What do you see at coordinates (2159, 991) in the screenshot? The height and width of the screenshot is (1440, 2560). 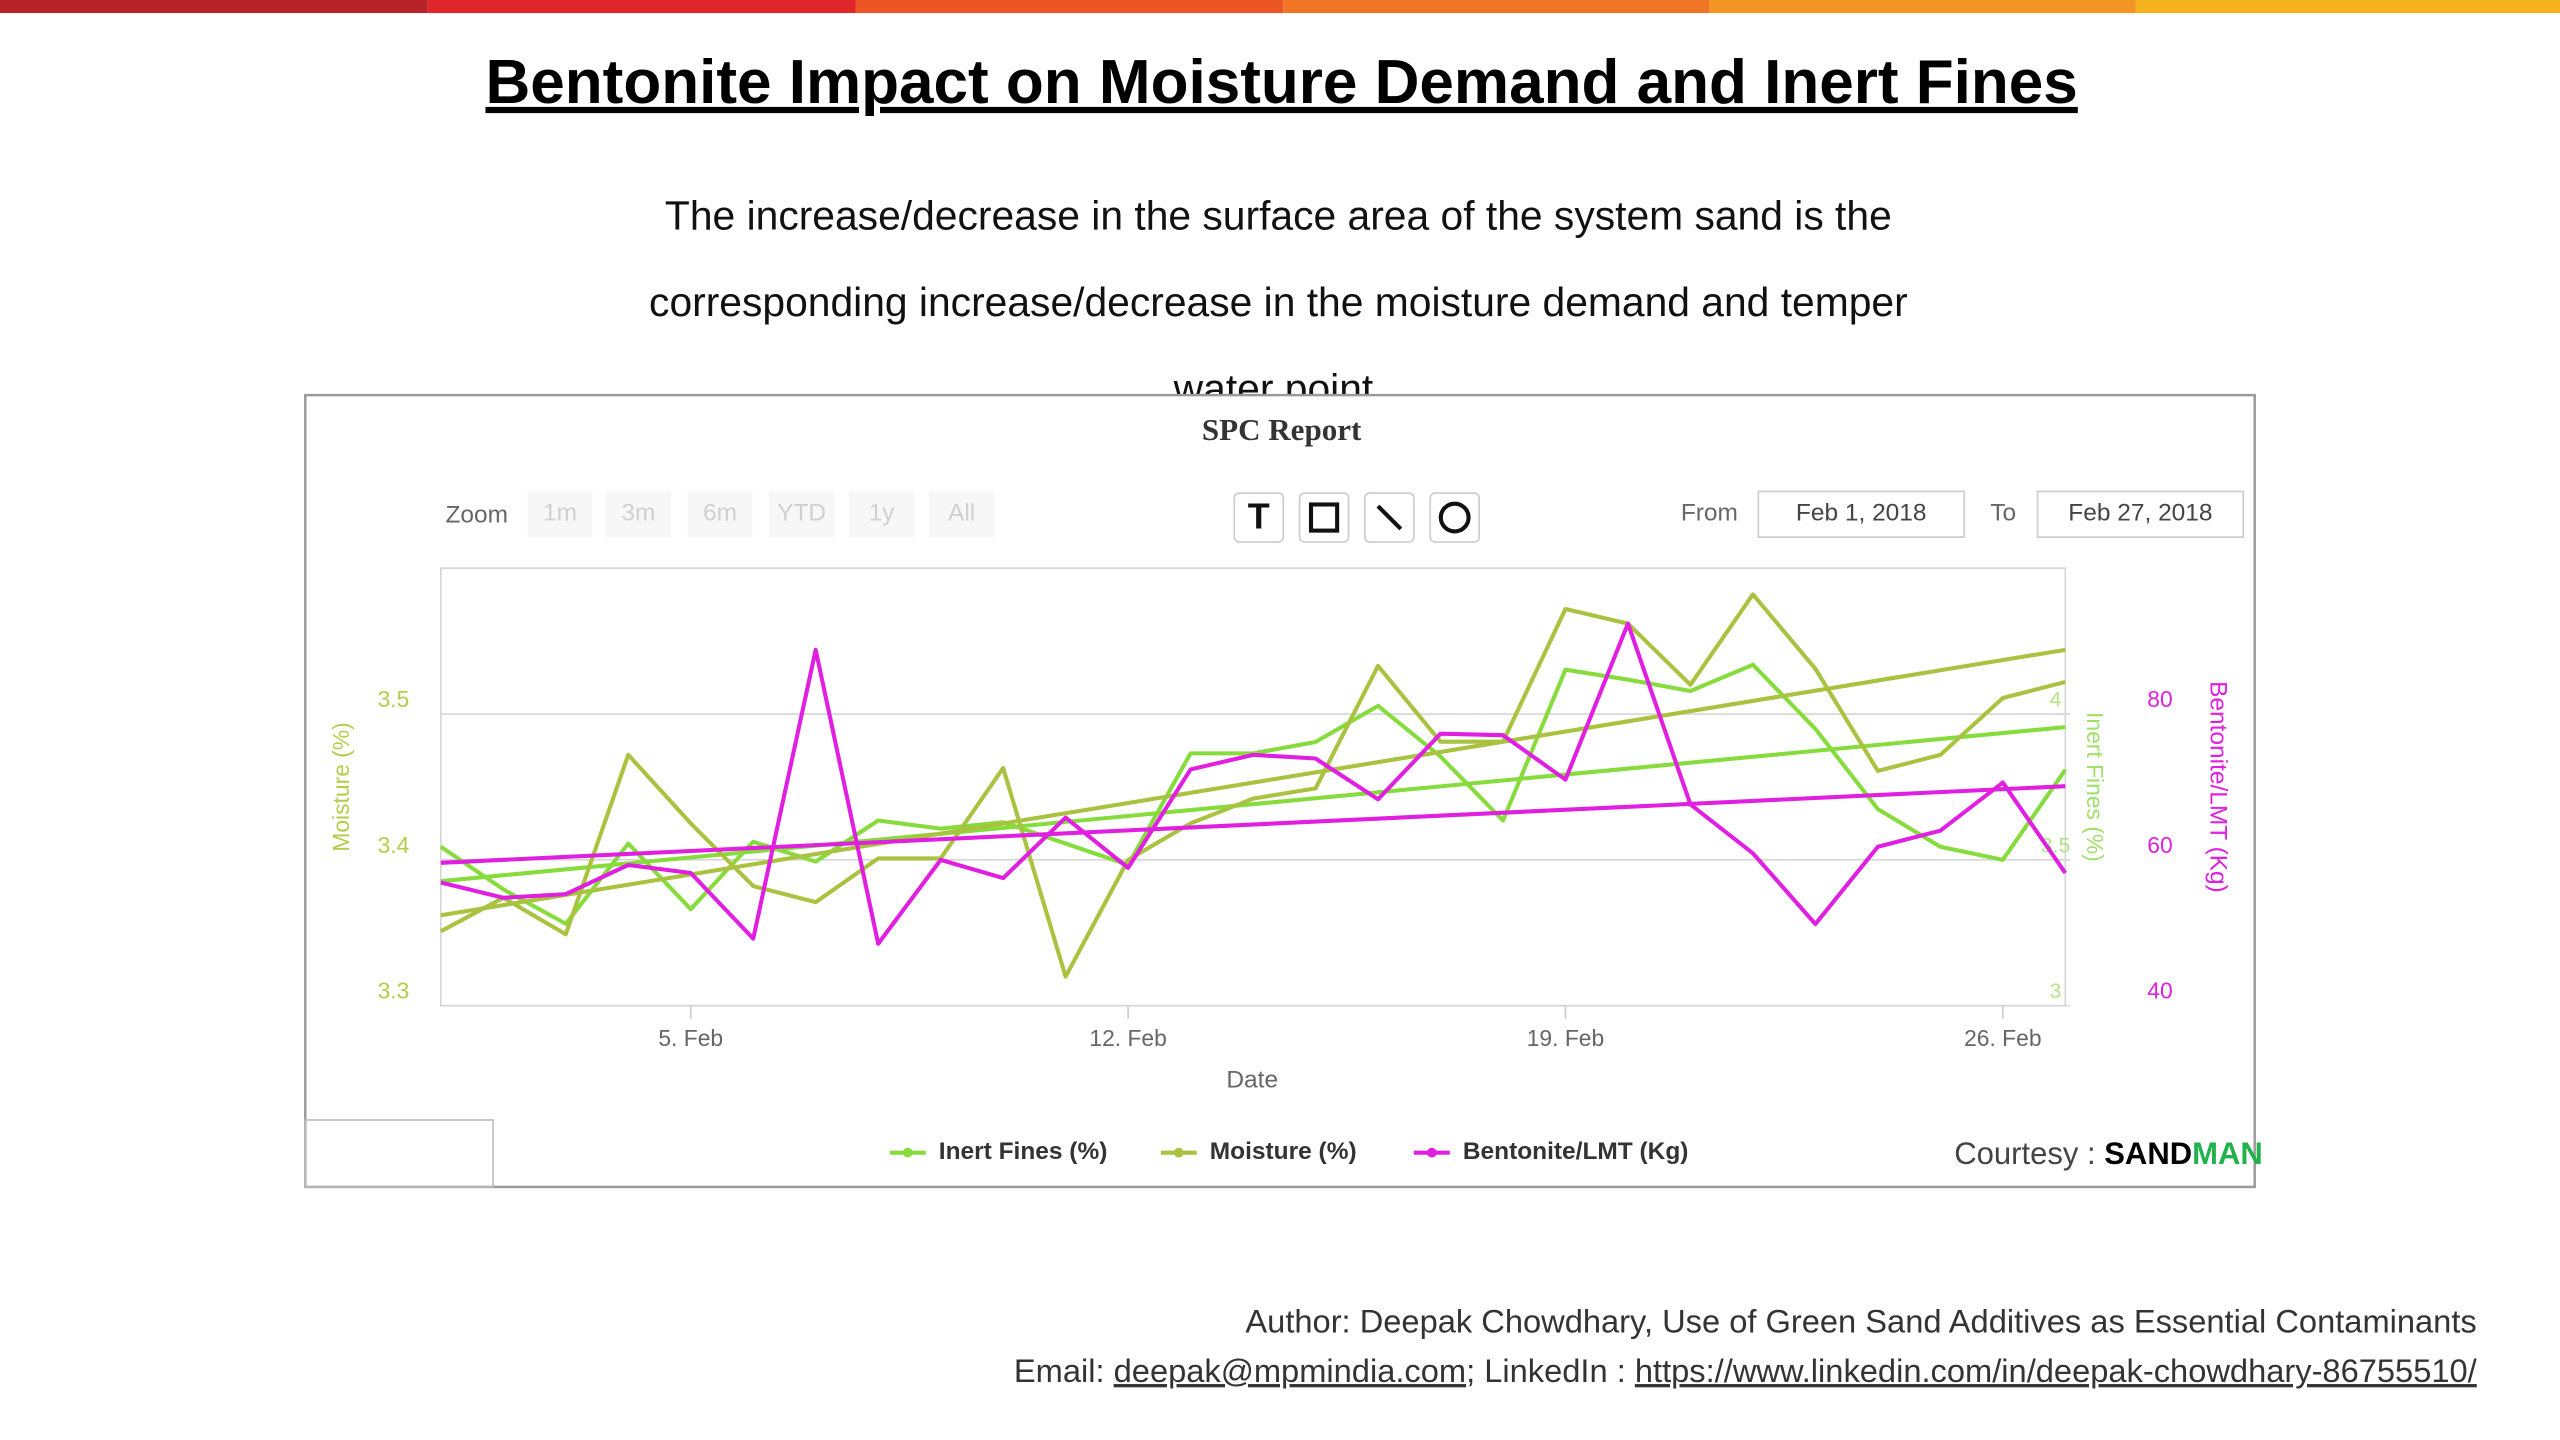 I see `y2-tick-label: 40` at bounding box center [2159, 991].